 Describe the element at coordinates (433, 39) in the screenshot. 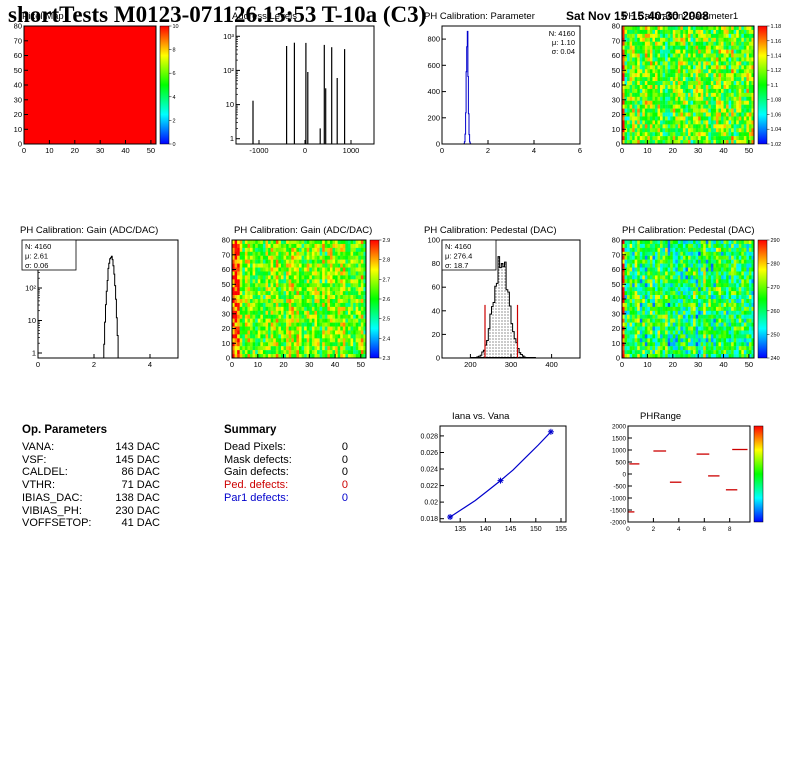

I see `svg-text: 800` at that location.